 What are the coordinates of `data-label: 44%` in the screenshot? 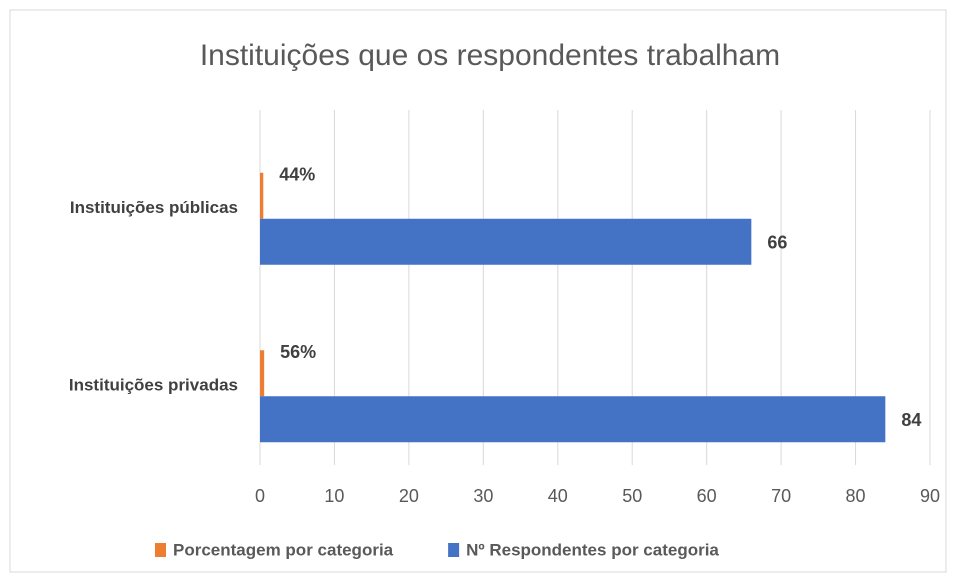 It's located at (297, 175).